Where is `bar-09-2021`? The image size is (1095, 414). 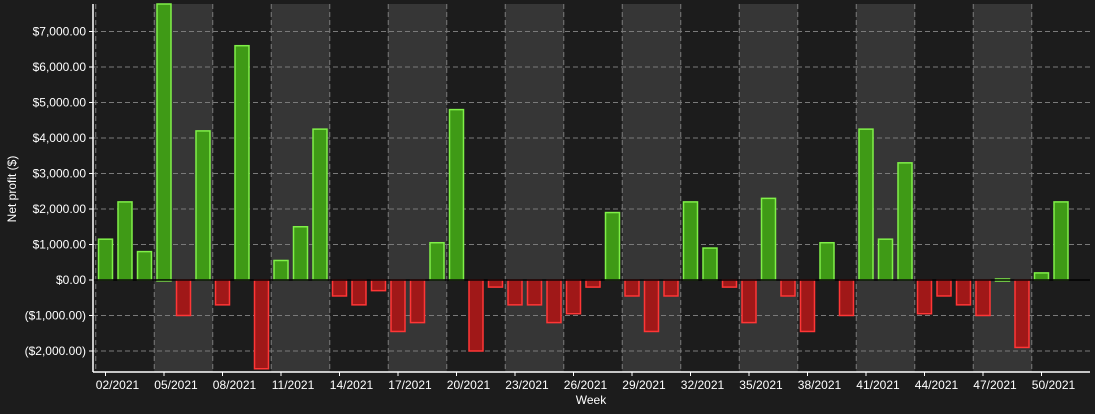
bar-09-2021 is located at coordinates (242, 162).